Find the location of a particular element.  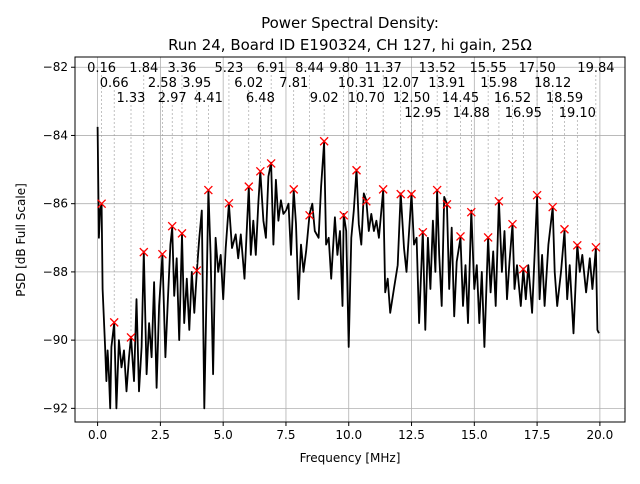

peak-label: 5.23 is located at coordinates (229, 68).